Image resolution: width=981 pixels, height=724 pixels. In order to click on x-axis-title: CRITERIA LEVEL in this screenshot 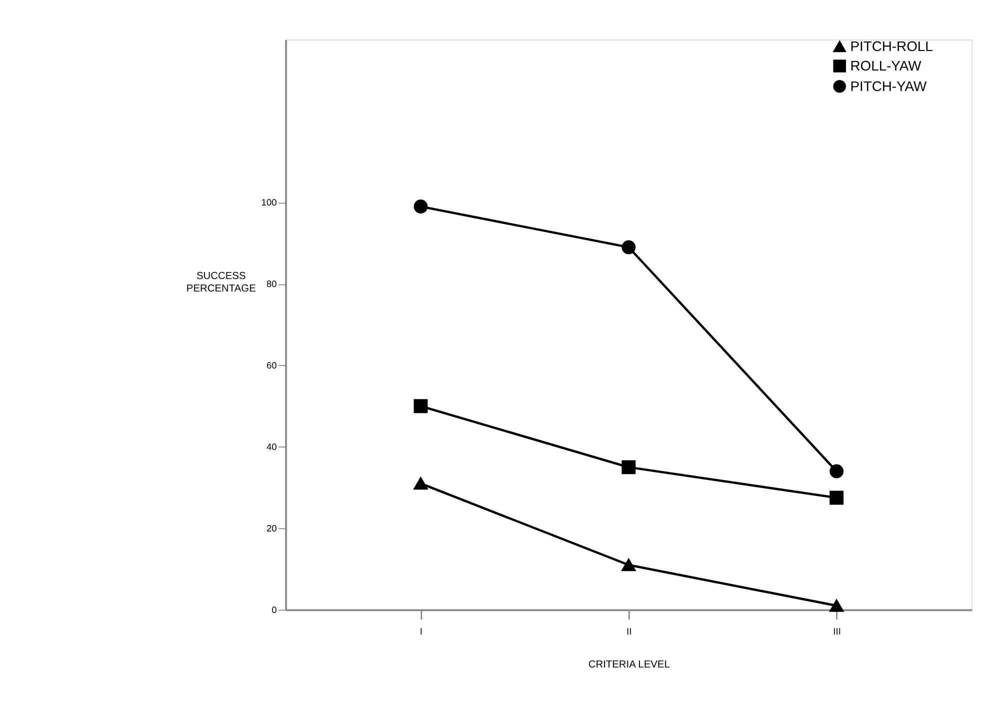, I will do `click(629, 665)`.